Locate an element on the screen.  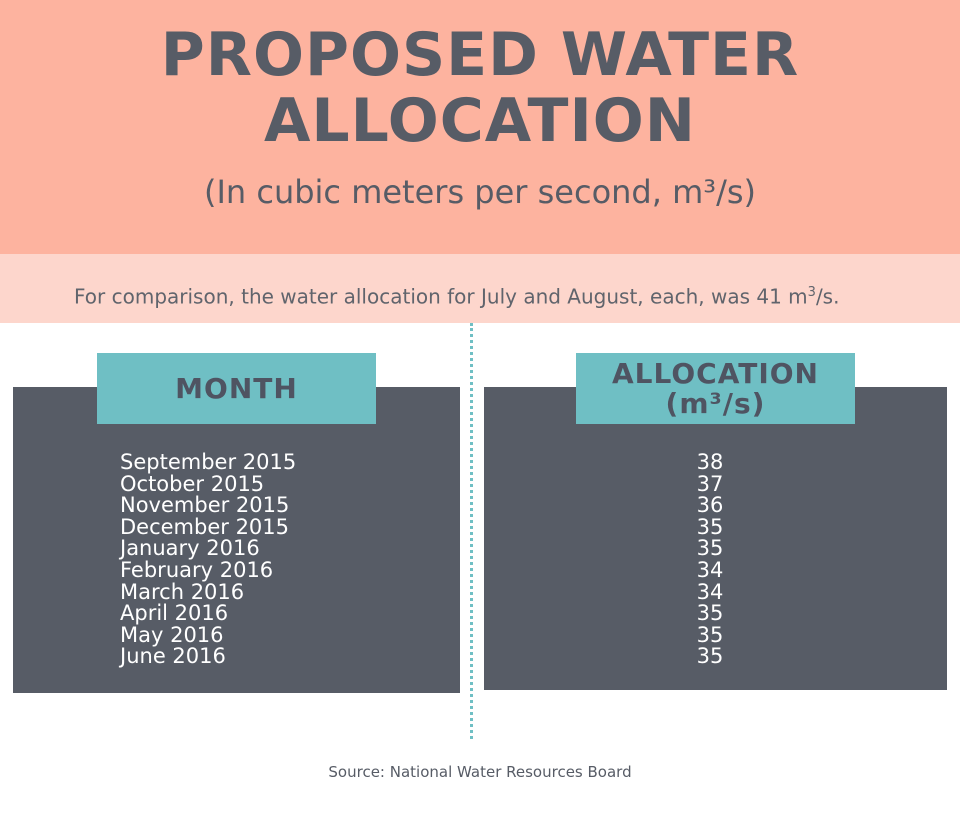
month-cell: March 2016 is located at coordinates (182, 591).